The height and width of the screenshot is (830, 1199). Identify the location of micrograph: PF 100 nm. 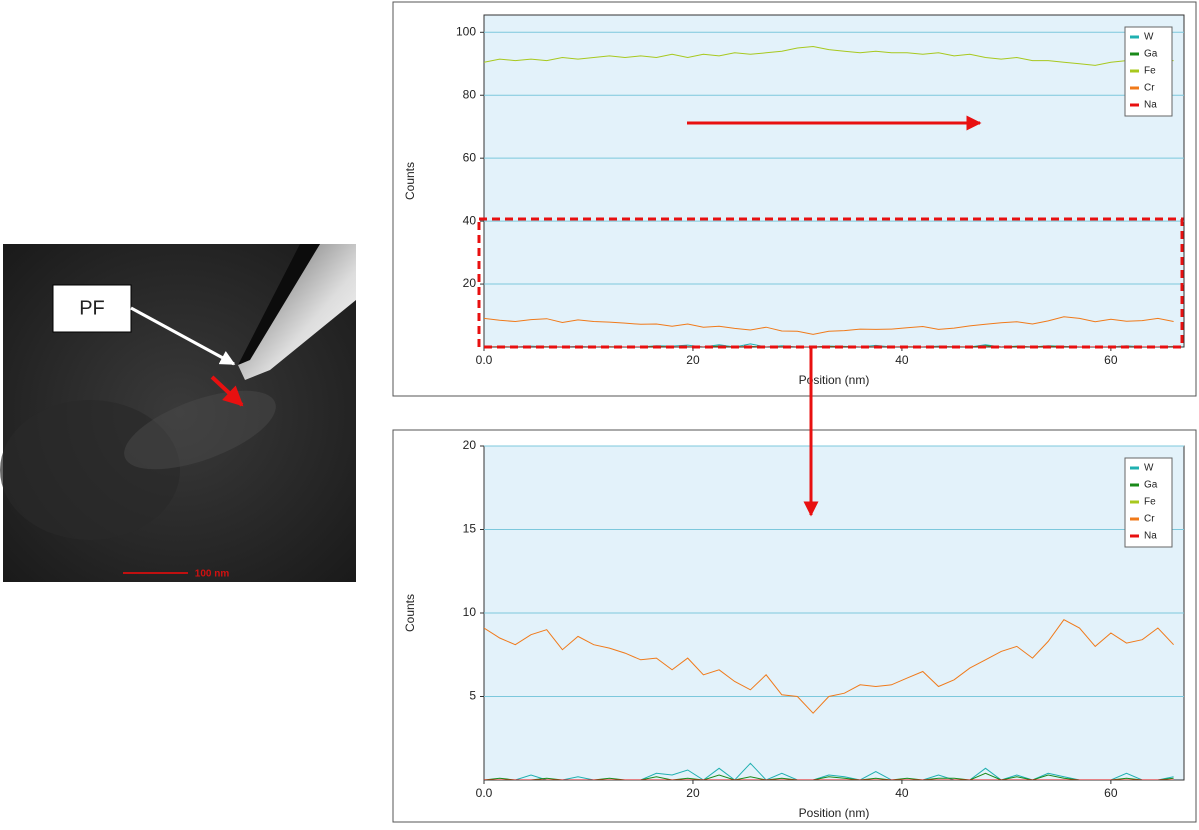
(178, 413).